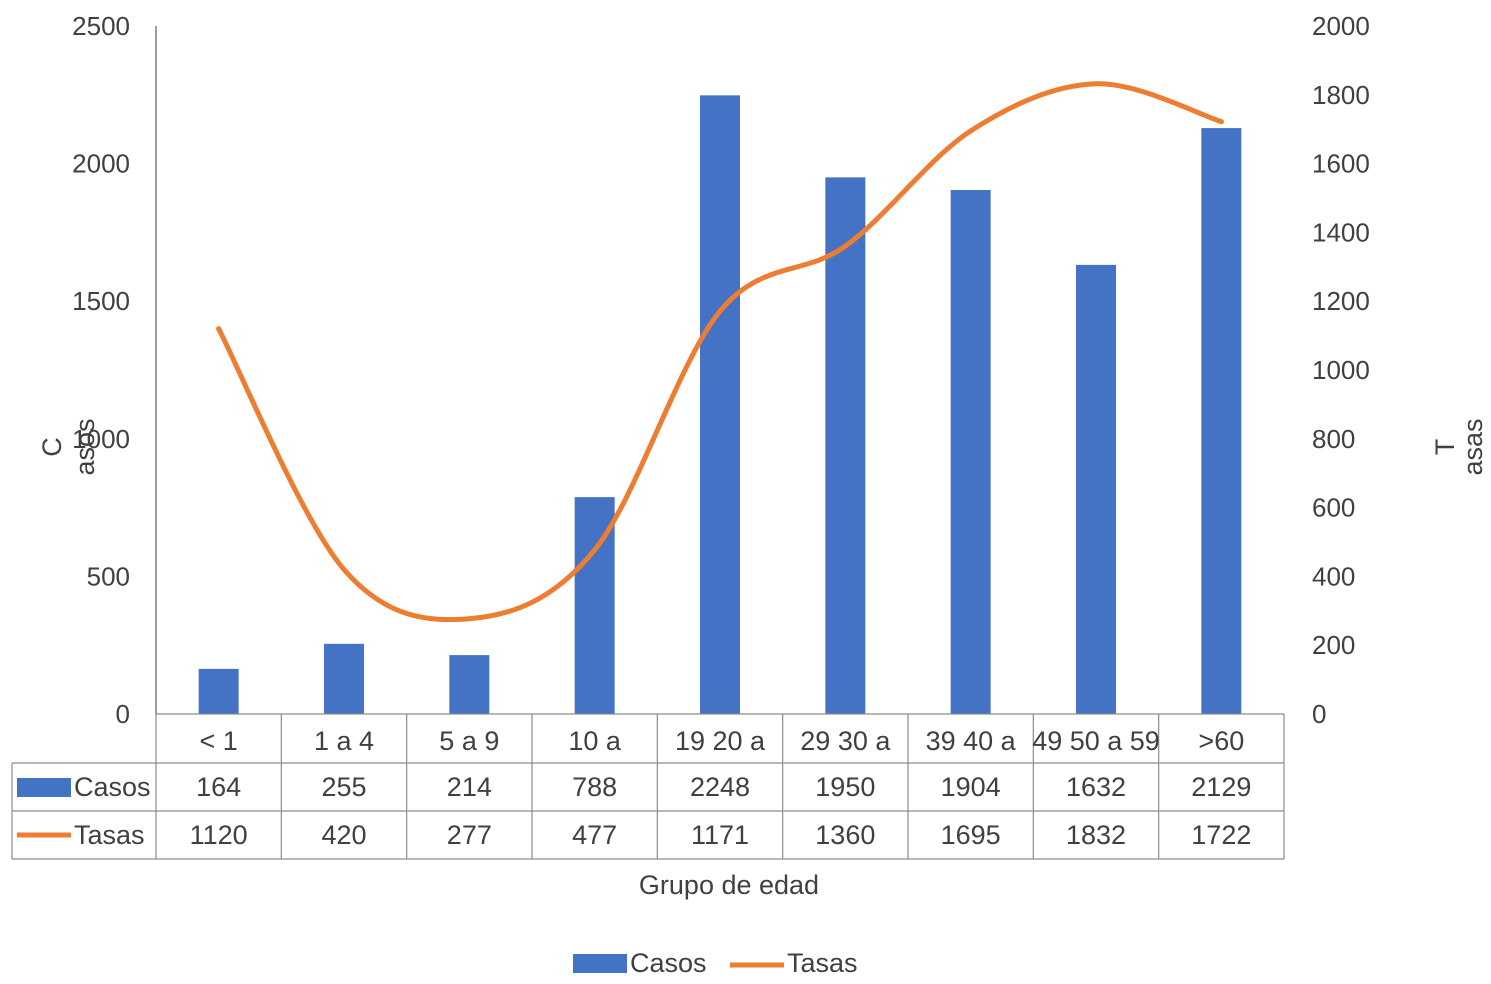 This screenshot has width=1491, height=984. I want to click on table-row-header-casos: Casos, so click(112, 787).